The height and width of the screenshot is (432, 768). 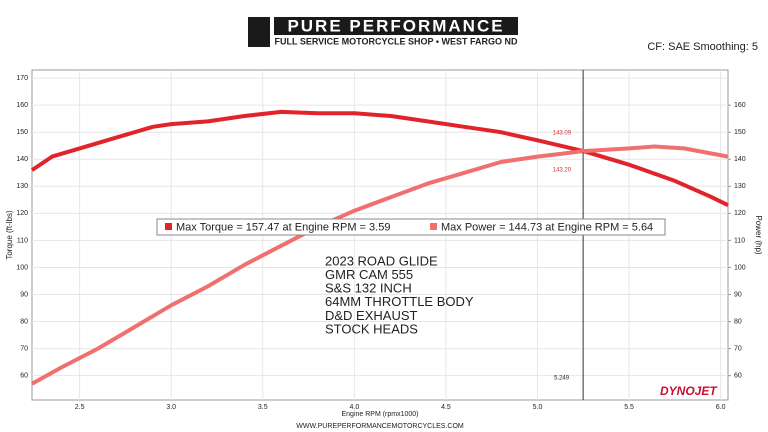 What do you see at coordinates (24, 294) in the screenshot?
I see `y-tick-label: 90` at bounding box center [24, 294].